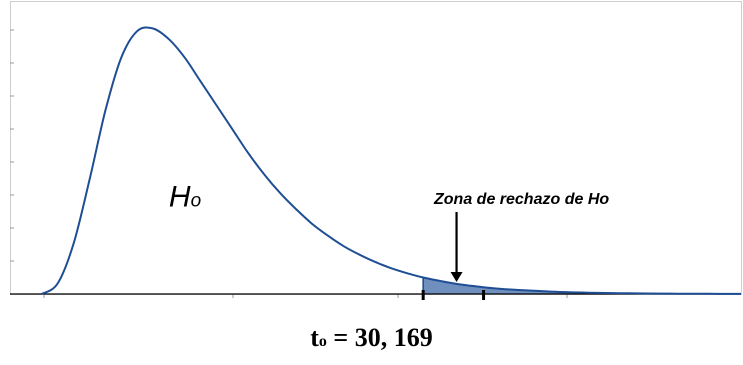 The width and height of the screenshot is (743, 365). I want to click on x-axis-ticks, so click(305, 296).